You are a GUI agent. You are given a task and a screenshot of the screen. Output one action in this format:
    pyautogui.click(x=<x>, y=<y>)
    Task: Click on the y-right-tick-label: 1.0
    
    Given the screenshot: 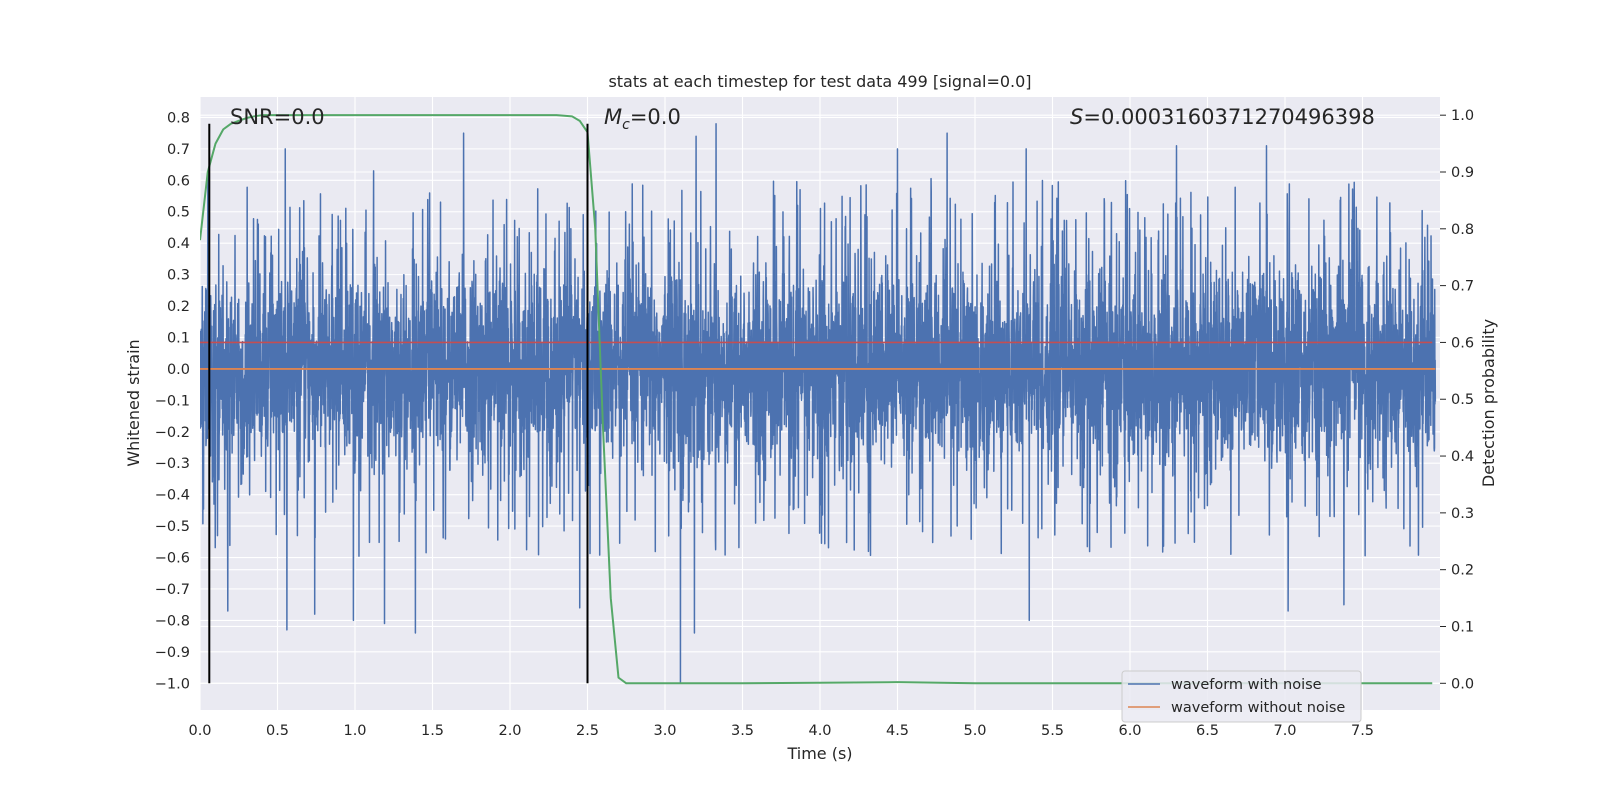 What is the action you would take?
    pyautogui.click(x=1462, y=116)
    